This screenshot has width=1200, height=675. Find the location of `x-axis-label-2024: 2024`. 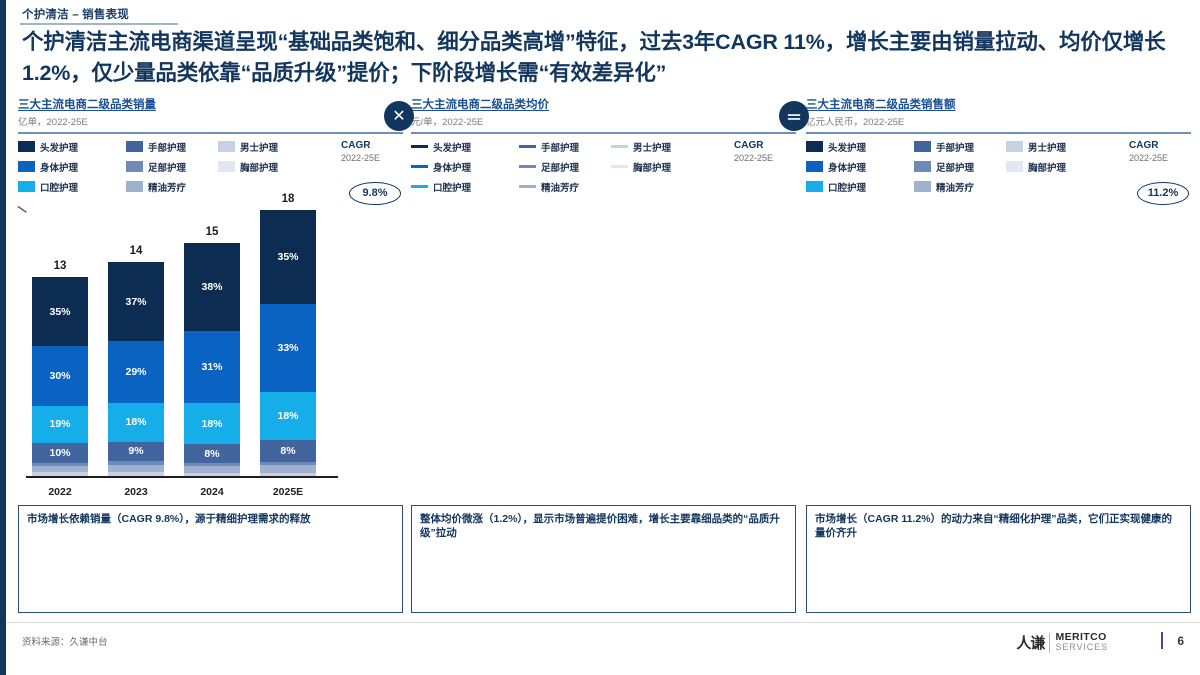

x-axis-label-2024: 2024 is located at coordinates (212, 491).